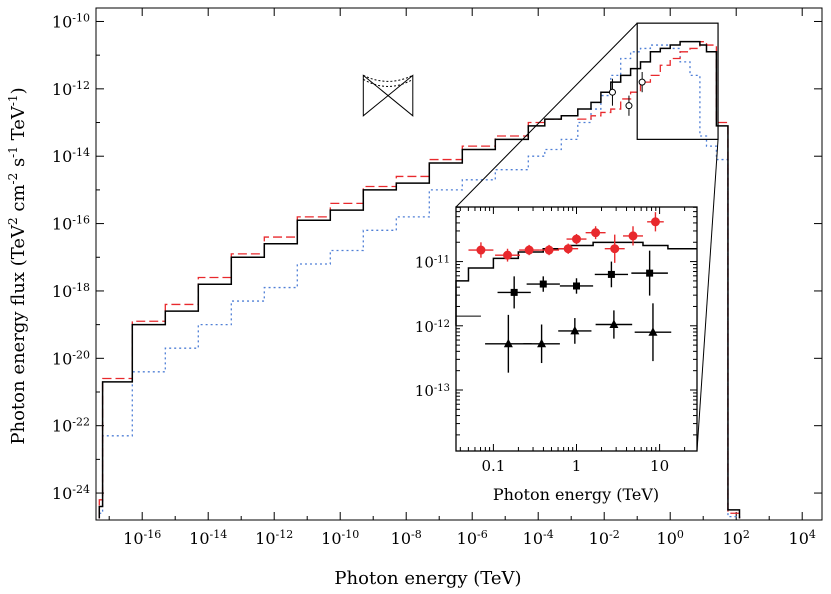  What do you see at coordinates (71, 358) in the screenshot?
I see `y-tick-label: 10-20` at bounding box center [71, 358].